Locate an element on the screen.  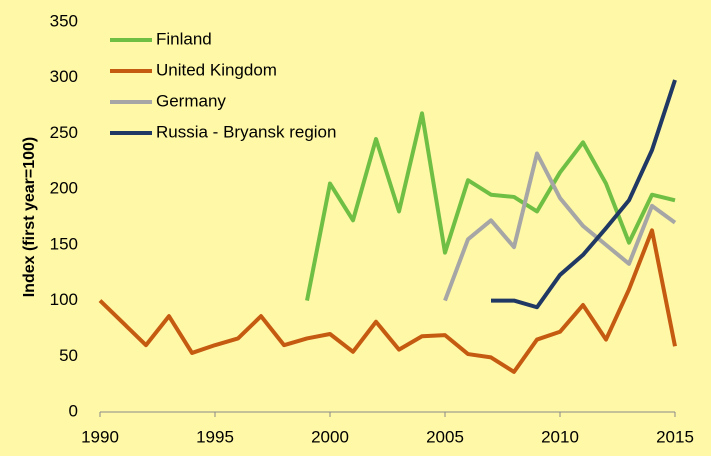
y-tick-label: 250 is located at coordinates (64, 132).